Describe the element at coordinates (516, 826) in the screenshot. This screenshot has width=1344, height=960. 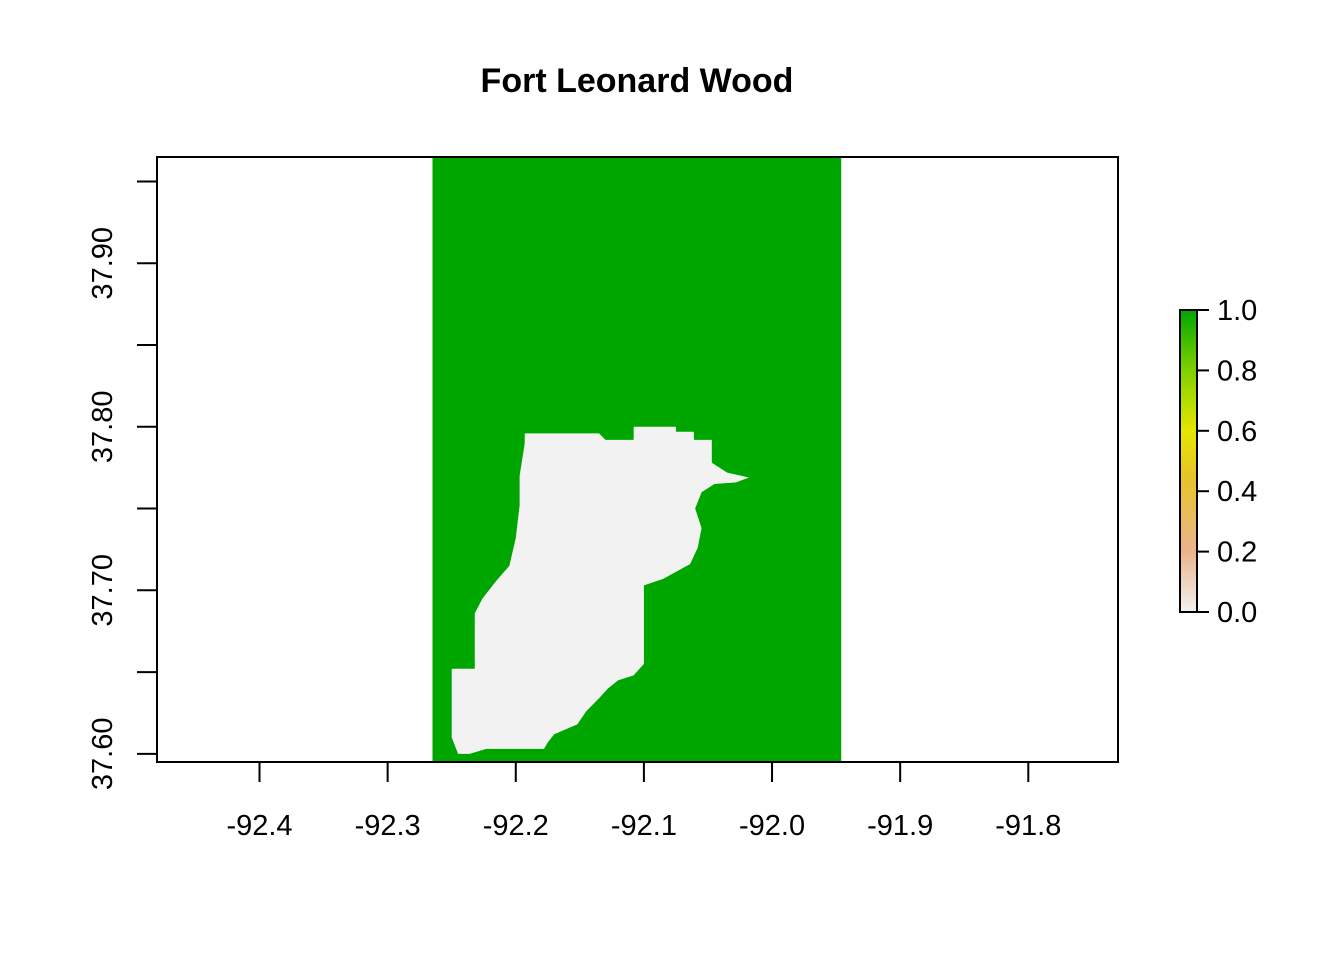
I see `x-tick-label: -92.2` at that location.